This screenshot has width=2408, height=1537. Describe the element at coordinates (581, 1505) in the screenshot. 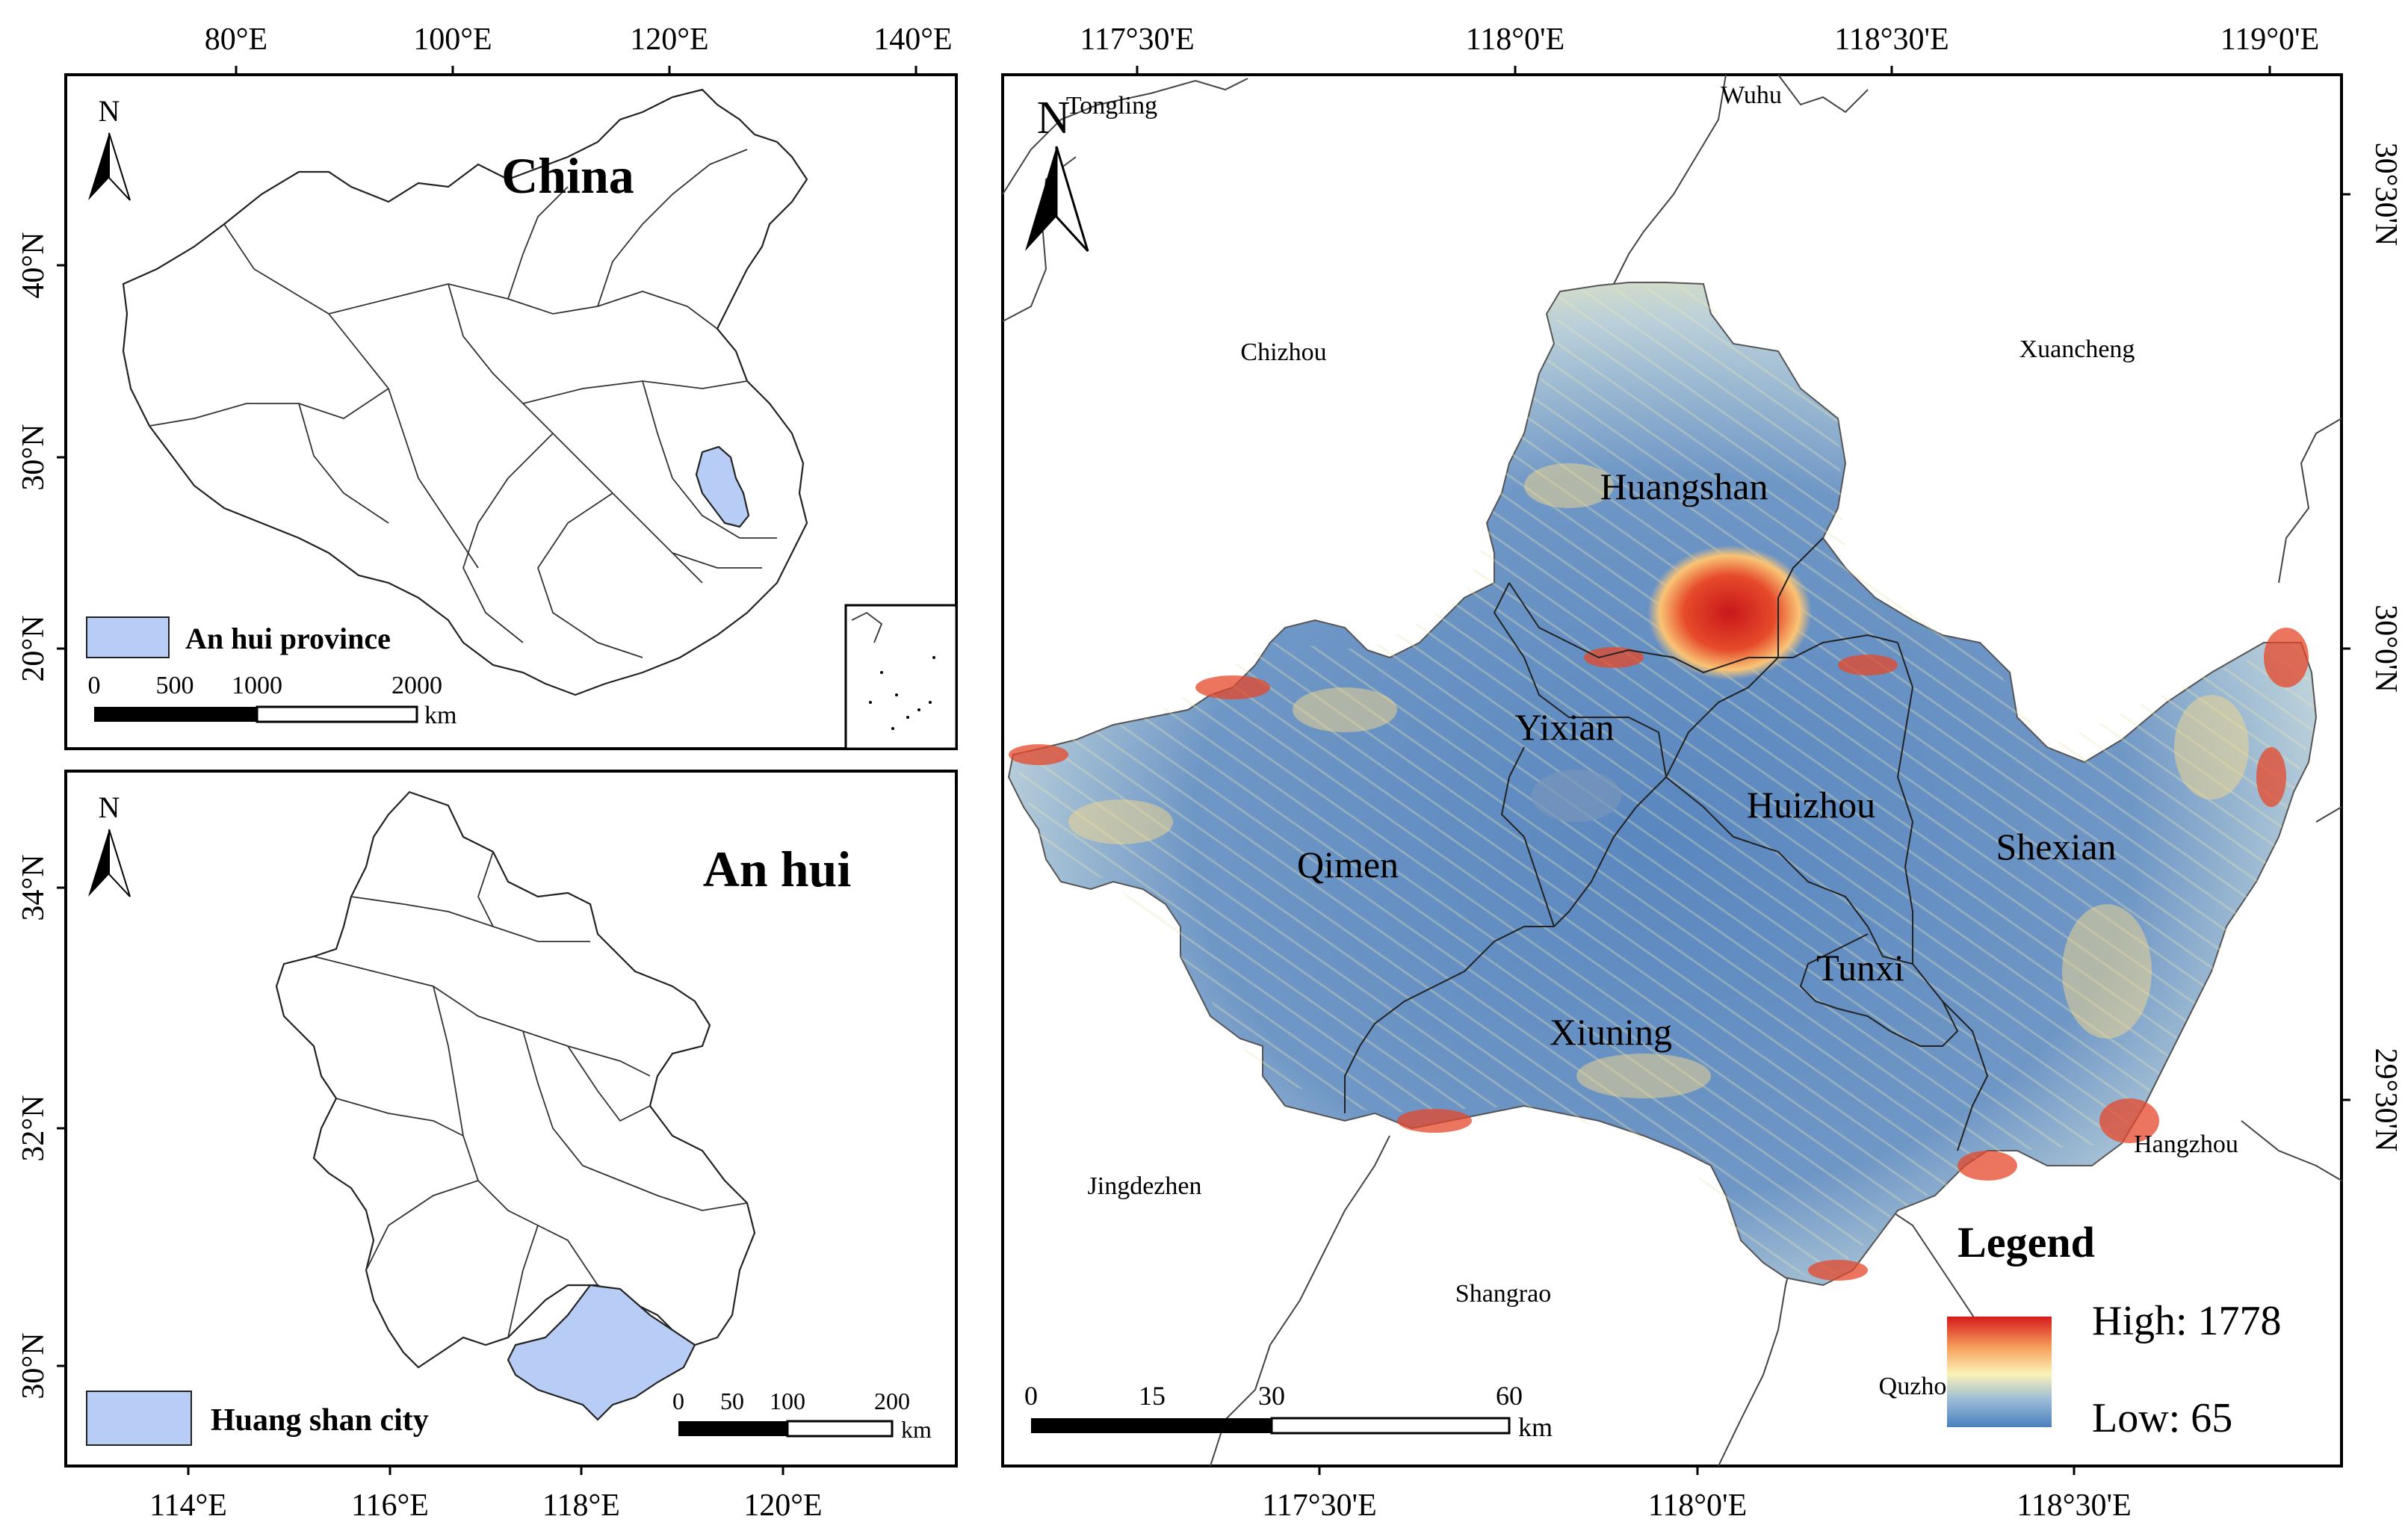

I see `anhui-lon-tick: 118°E` at that location.